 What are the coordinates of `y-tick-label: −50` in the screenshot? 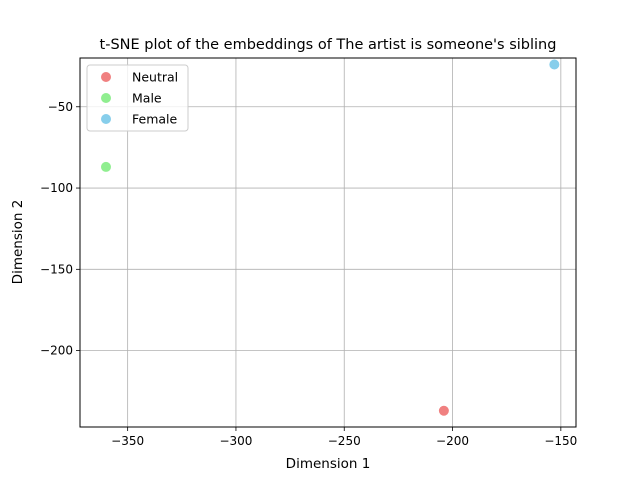 It's located at (60, 107).